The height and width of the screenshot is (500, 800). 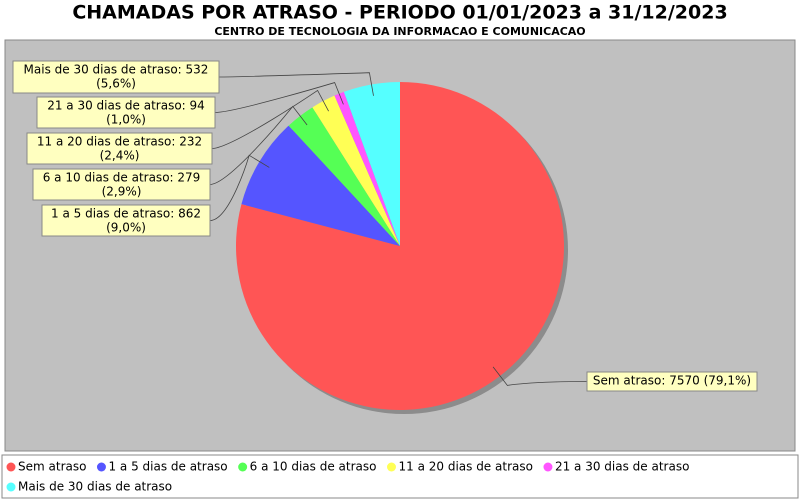 What do you see at coordinates (116, 70) in the screenshot?
I see `data-label: Mais de 30 dias de atraso: 532` at bounding box center [116, 70].